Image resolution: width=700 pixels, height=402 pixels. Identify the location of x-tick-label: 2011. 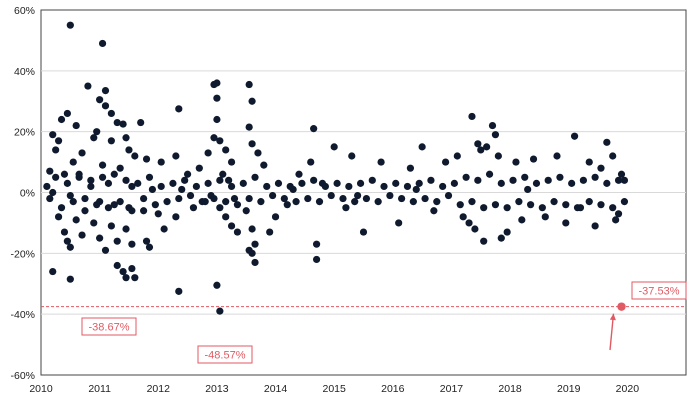
(99, 389).